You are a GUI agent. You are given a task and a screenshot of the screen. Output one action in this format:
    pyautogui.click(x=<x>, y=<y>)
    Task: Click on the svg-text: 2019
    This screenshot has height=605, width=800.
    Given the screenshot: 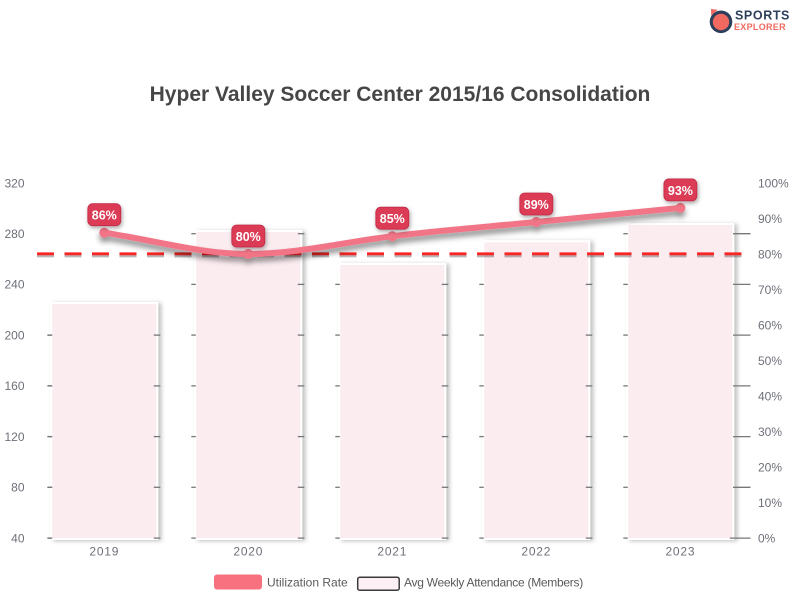 What is the action you would take?
    pyautogui.click(x=104, y=552)
    